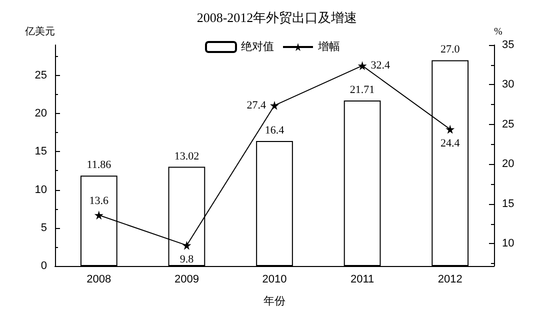  What do you see at coordinates (508, 45) in the screenshot?
I see `y2-tick-label: 35` at bounding box center [508, 45].